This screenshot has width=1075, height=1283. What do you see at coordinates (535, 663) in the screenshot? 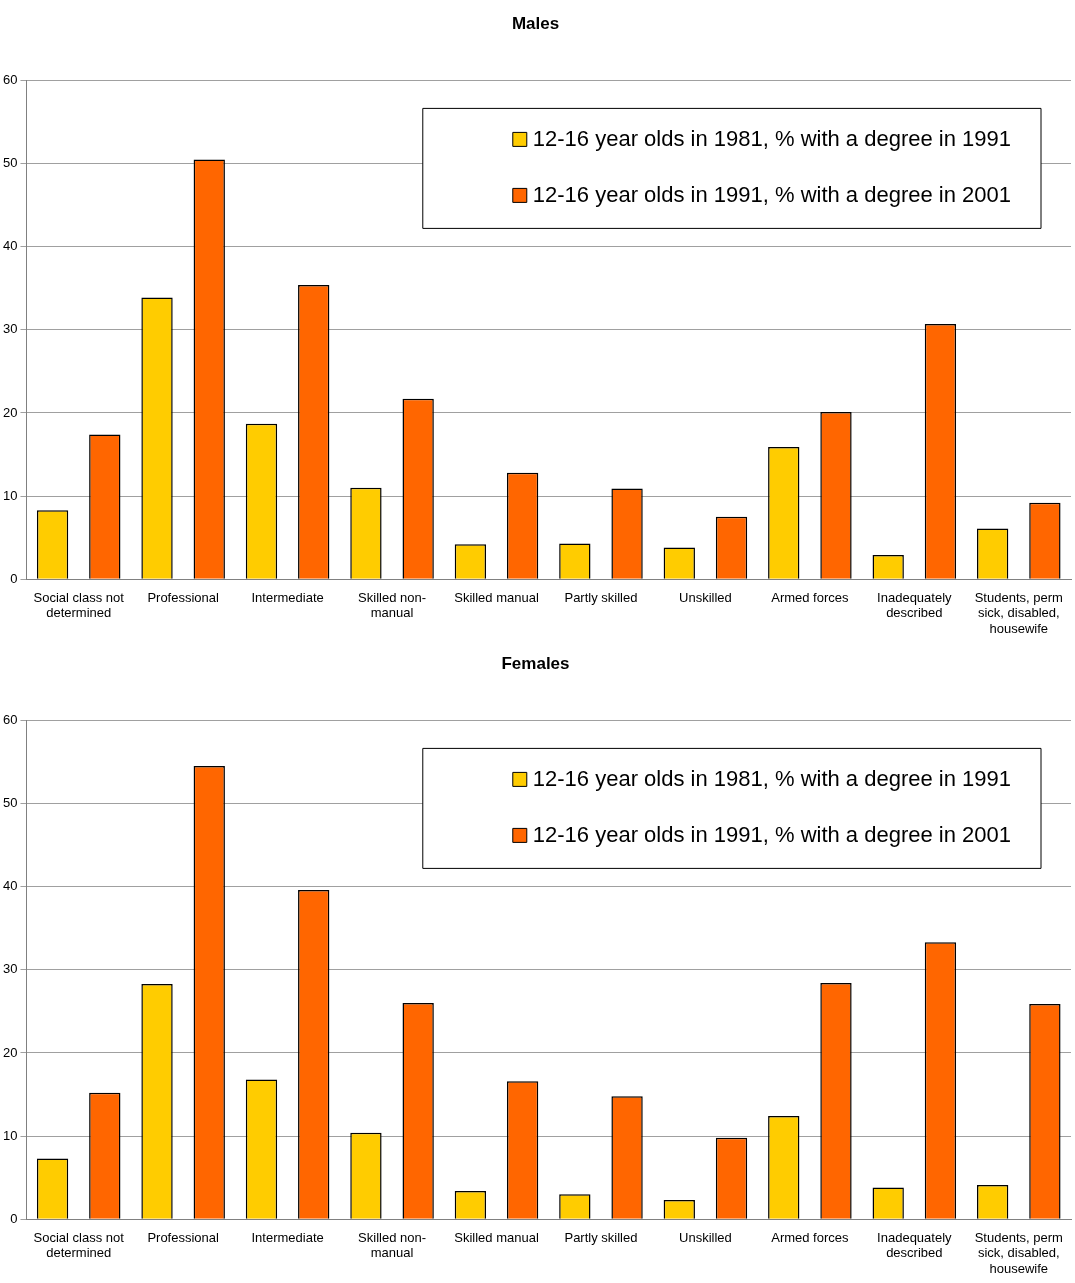
I see `chart-title: Females` at bounding box center [535, 663].